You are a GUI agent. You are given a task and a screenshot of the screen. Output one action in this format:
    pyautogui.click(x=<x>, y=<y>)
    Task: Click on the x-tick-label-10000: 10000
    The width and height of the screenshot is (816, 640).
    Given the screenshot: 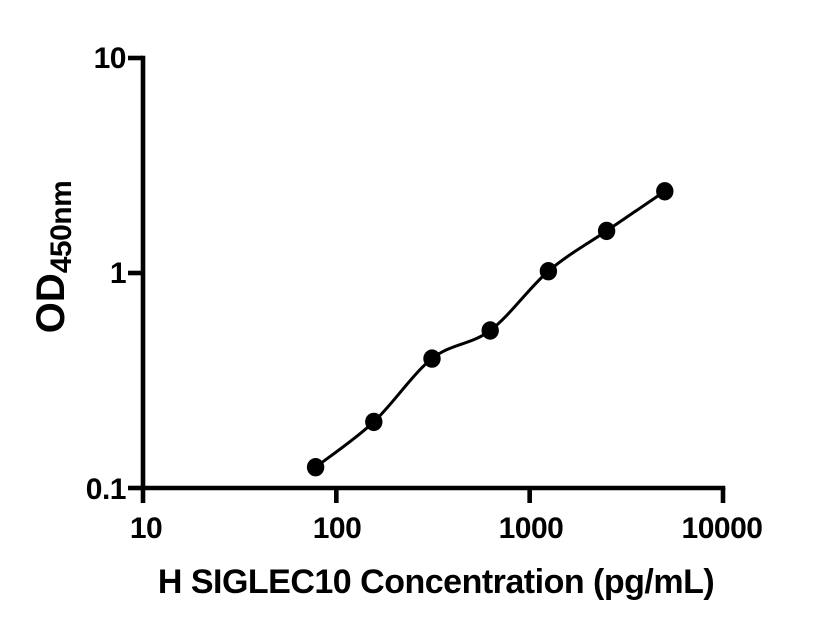 What is the action you would take?
    pyautogui.click(x=722, y=528)
    